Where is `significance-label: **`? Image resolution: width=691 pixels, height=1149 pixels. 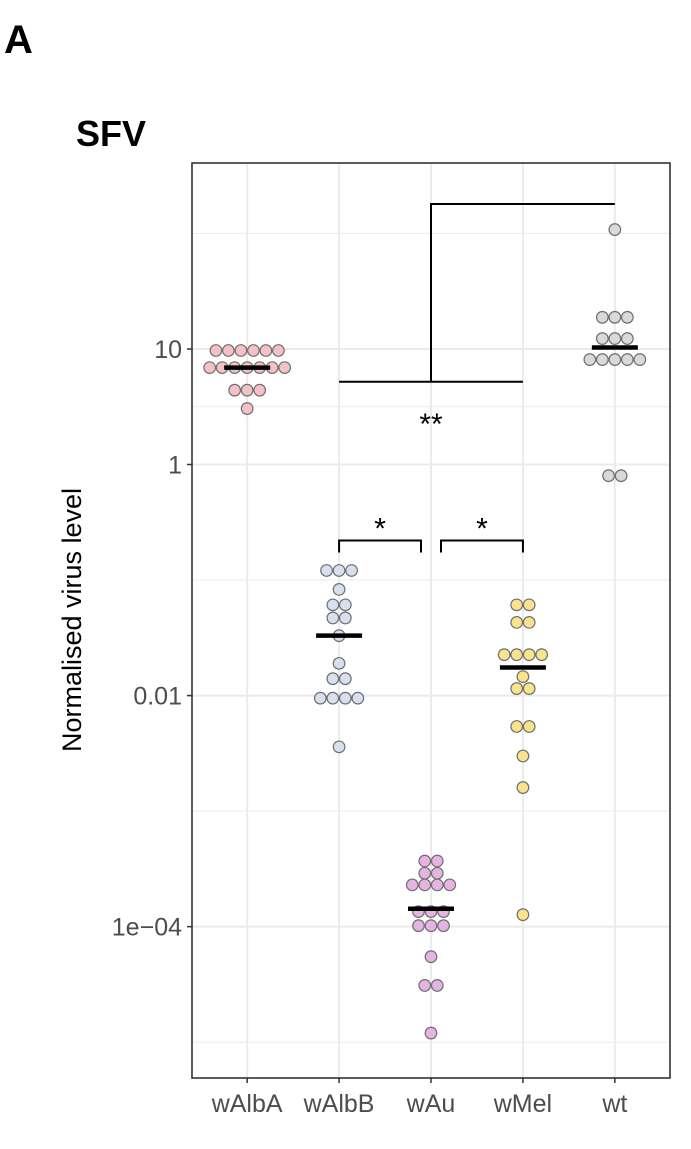
significance-label: ** is located at coordinates (431, 424).